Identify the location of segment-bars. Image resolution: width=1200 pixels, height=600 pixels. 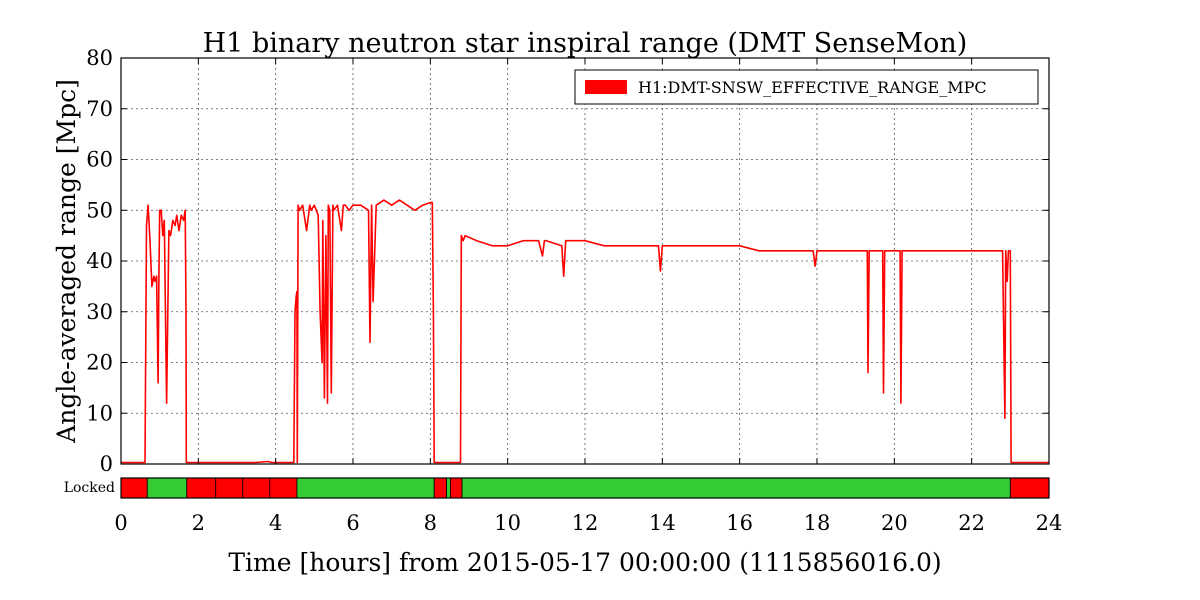
(585, 488).